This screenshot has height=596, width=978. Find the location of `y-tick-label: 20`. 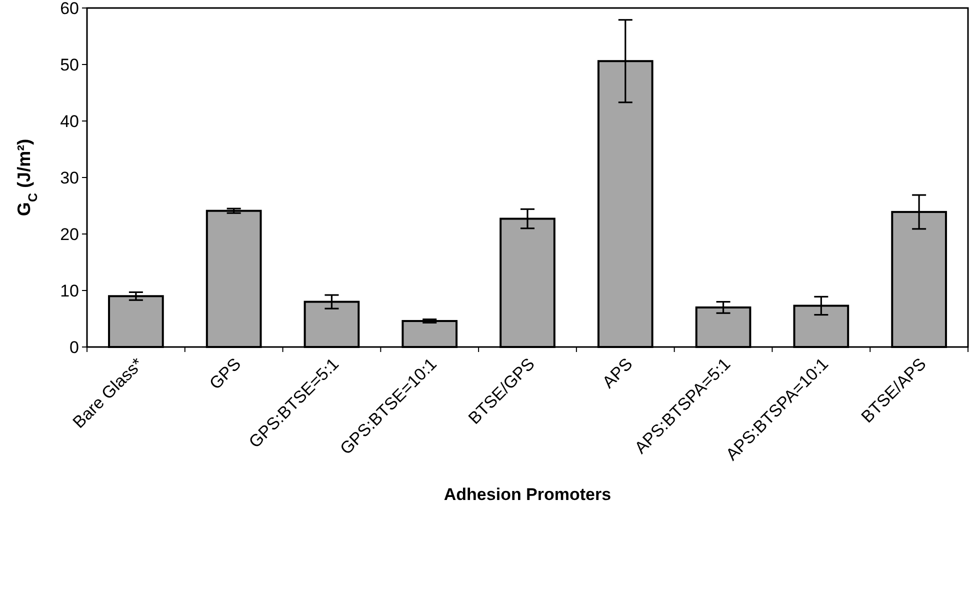

y-tick-label: 20 is located at coordinates (69, 234).